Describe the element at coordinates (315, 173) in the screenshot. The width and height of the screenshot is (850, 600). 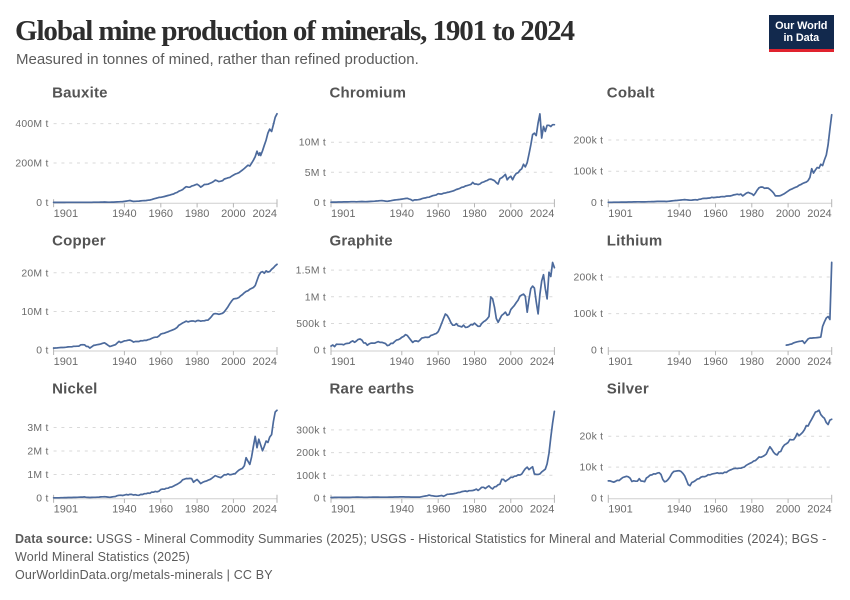
I see `svg-text: 5M t` at that location.